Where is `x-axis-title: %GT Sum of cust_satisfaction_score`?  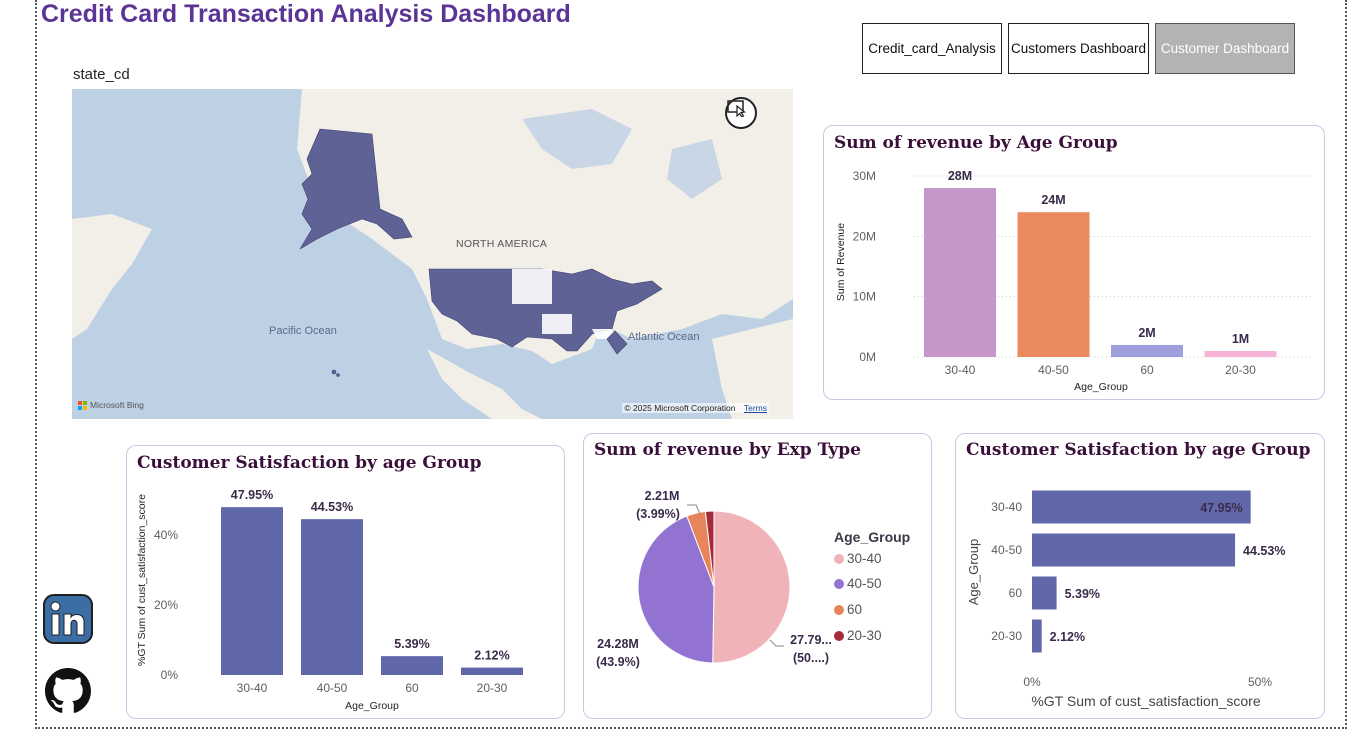 x-axis-title: %GT Sum of cust_satisfaction_score is located at coordinates (1145, 701).